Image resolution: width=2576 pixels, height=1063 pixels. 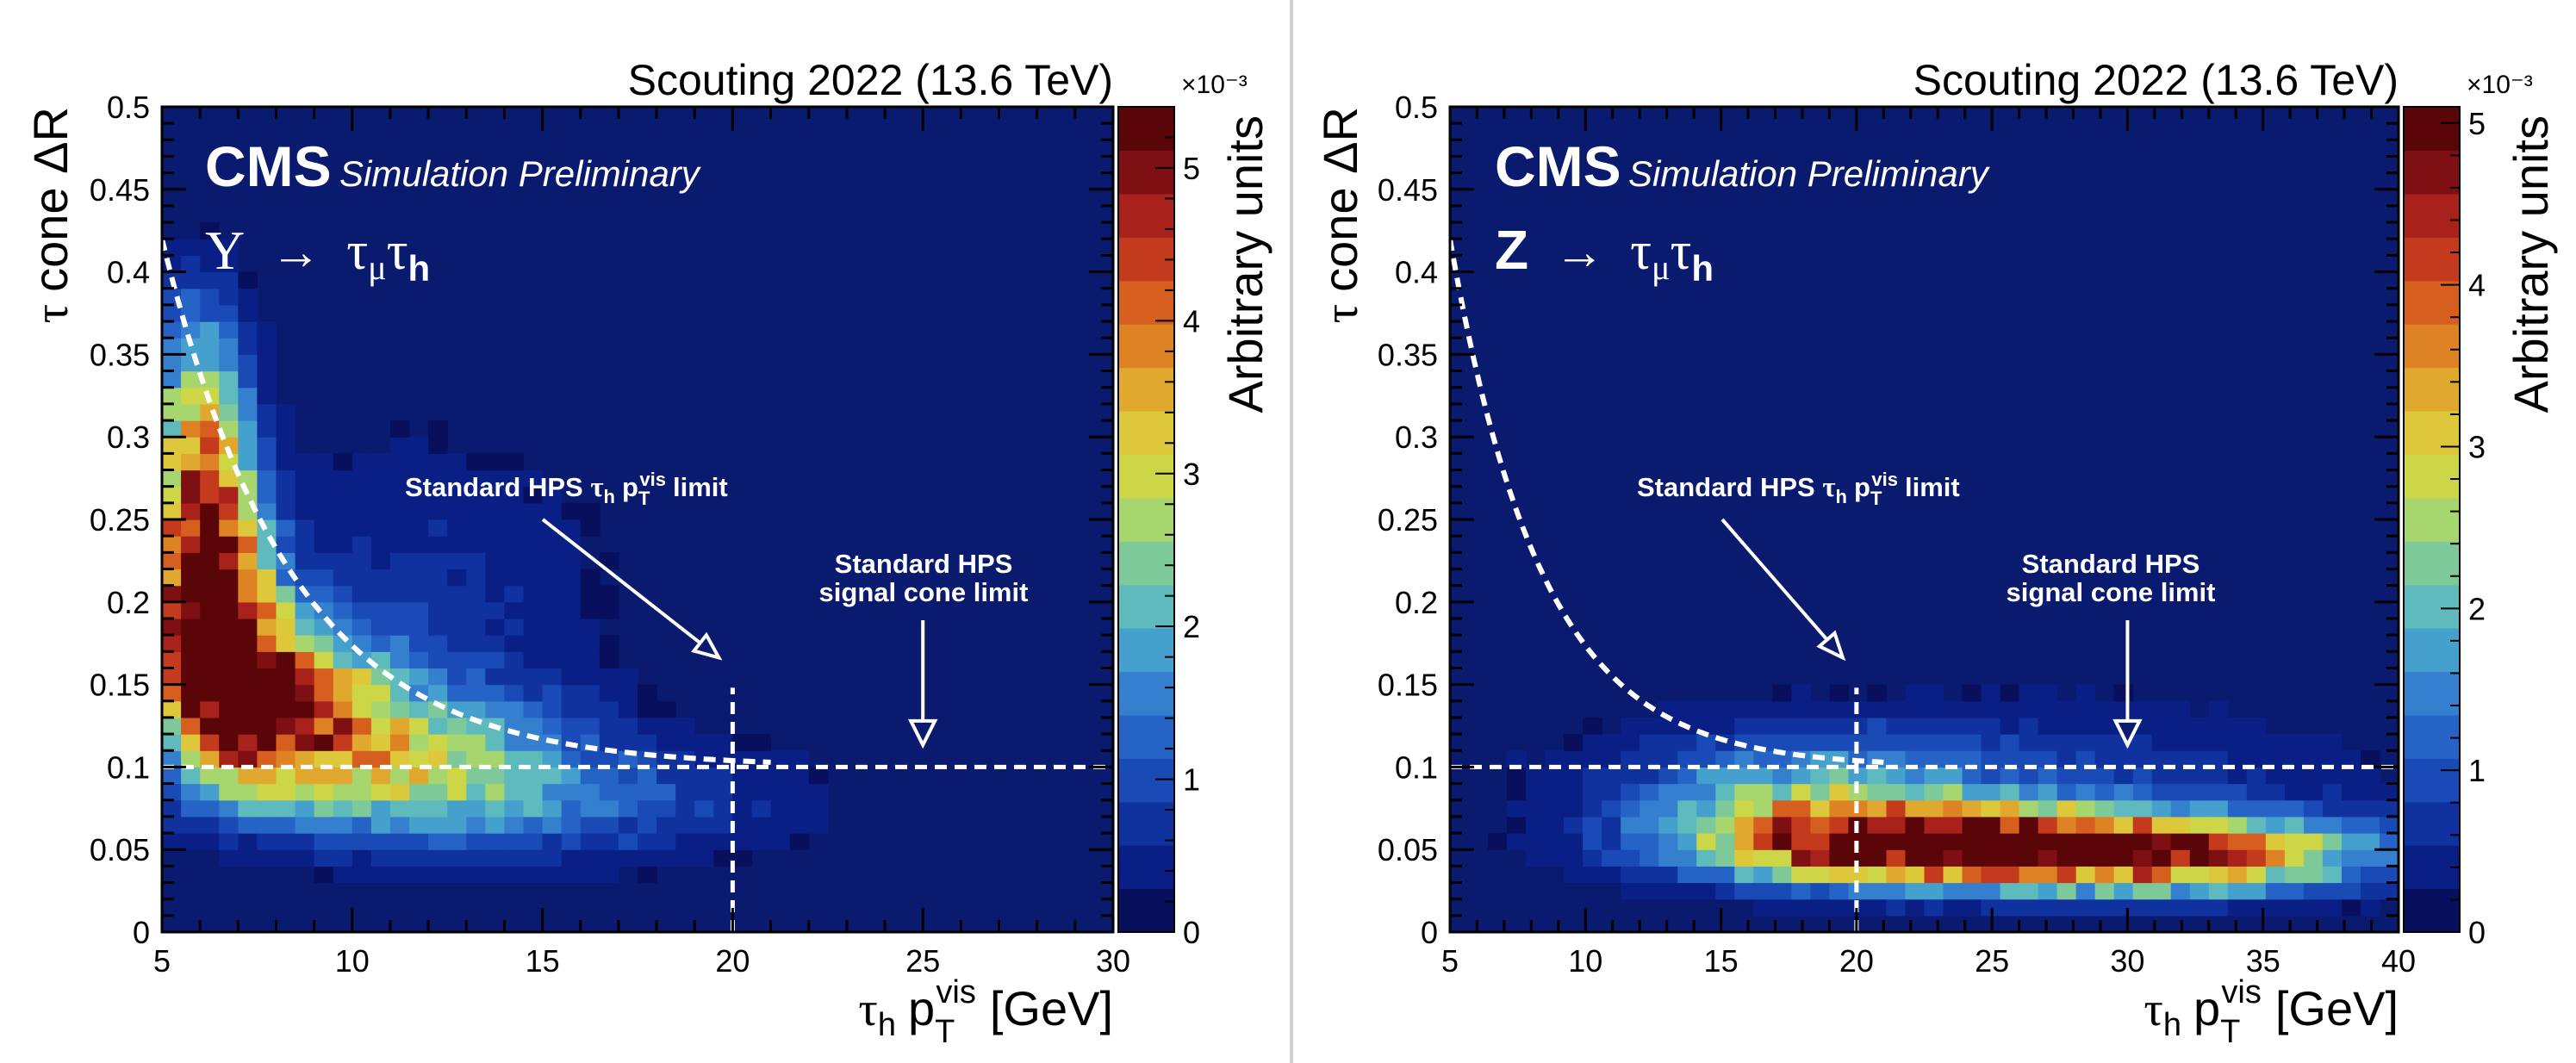 What do you see at coordinates (162, 961) in the screenshot?
I see `x-tick-label: 5` at bounding box center [162, 961].